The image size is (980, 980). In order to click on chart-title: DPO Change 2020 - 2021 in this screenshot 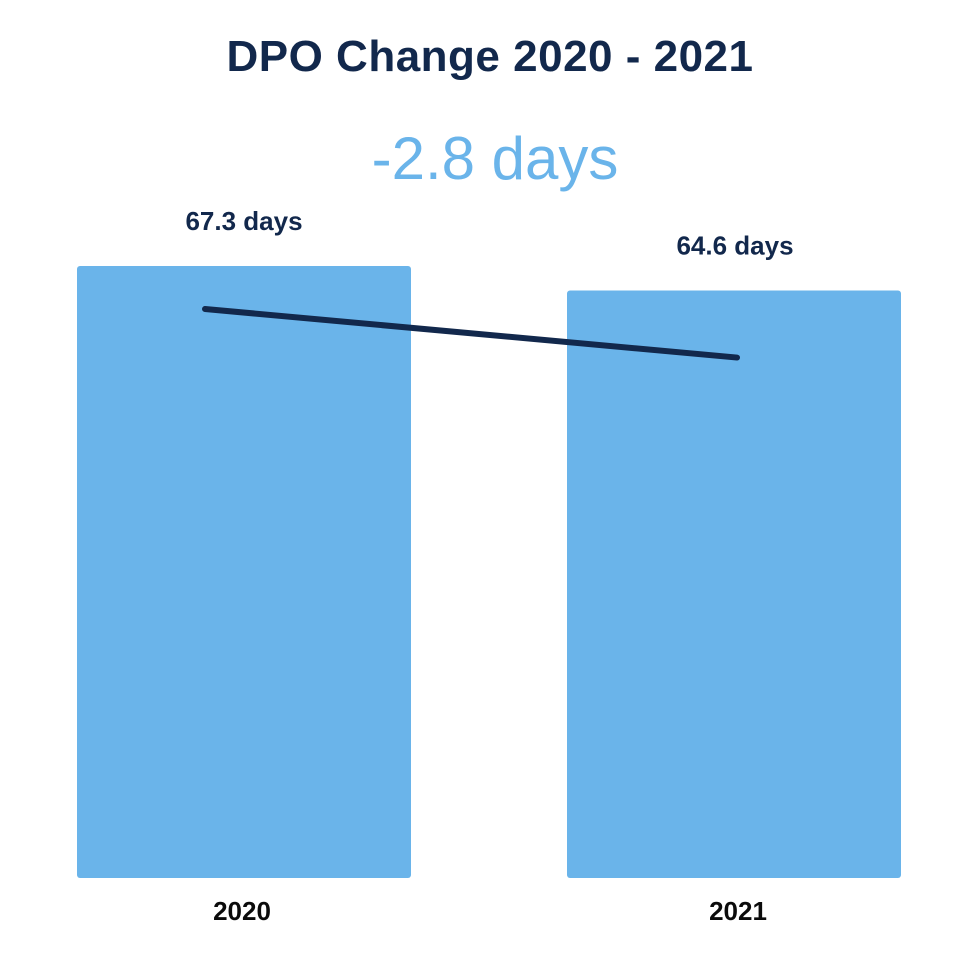, I will do `click(490, 56)`.